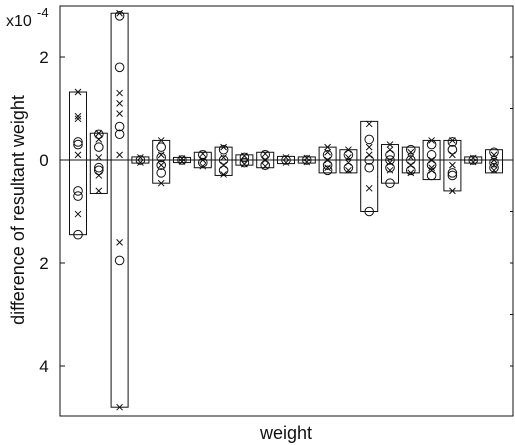 This screenshot has height=445, width=515. I want to click on right-axis-ticks, so click(511, 211).